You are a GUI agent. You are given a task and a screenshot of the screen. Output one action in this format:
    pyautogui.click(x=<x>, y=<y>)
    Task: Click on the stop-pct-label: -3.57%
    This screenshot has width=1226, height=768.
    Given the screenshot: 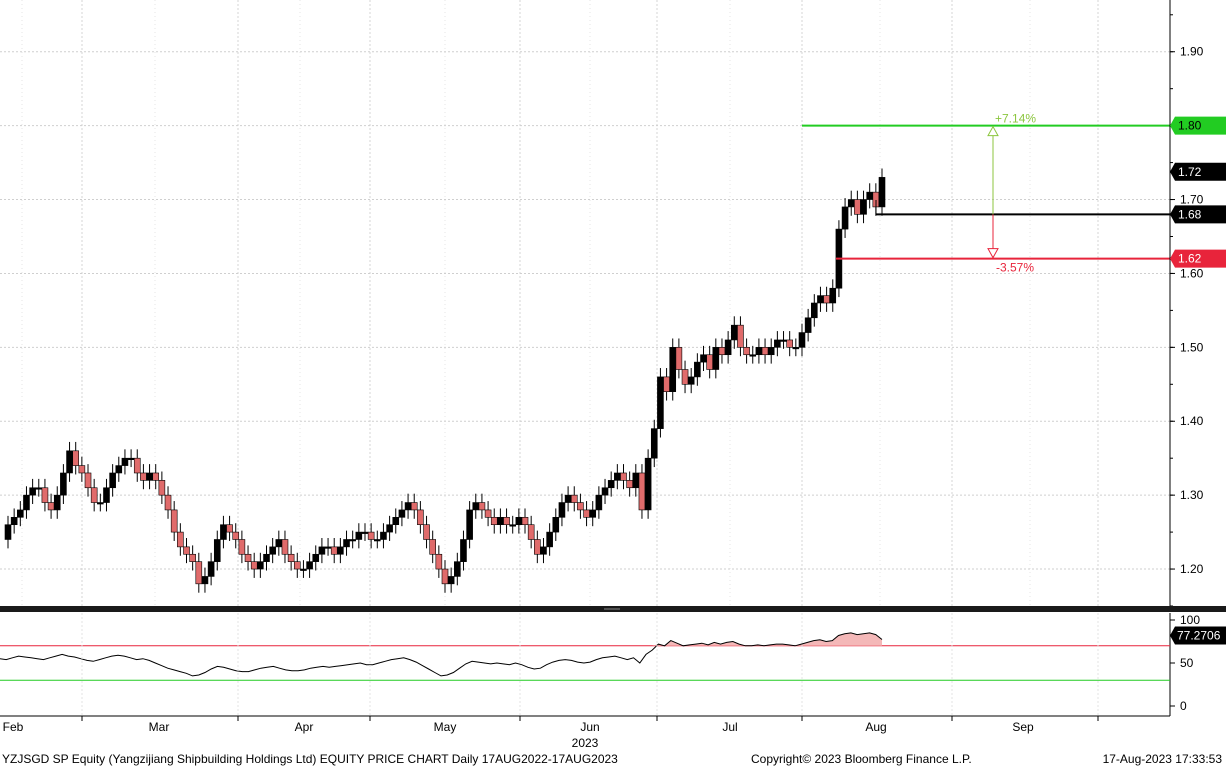 What is the action you would take?
    pyautogui.click(x=1015, y=268)
    